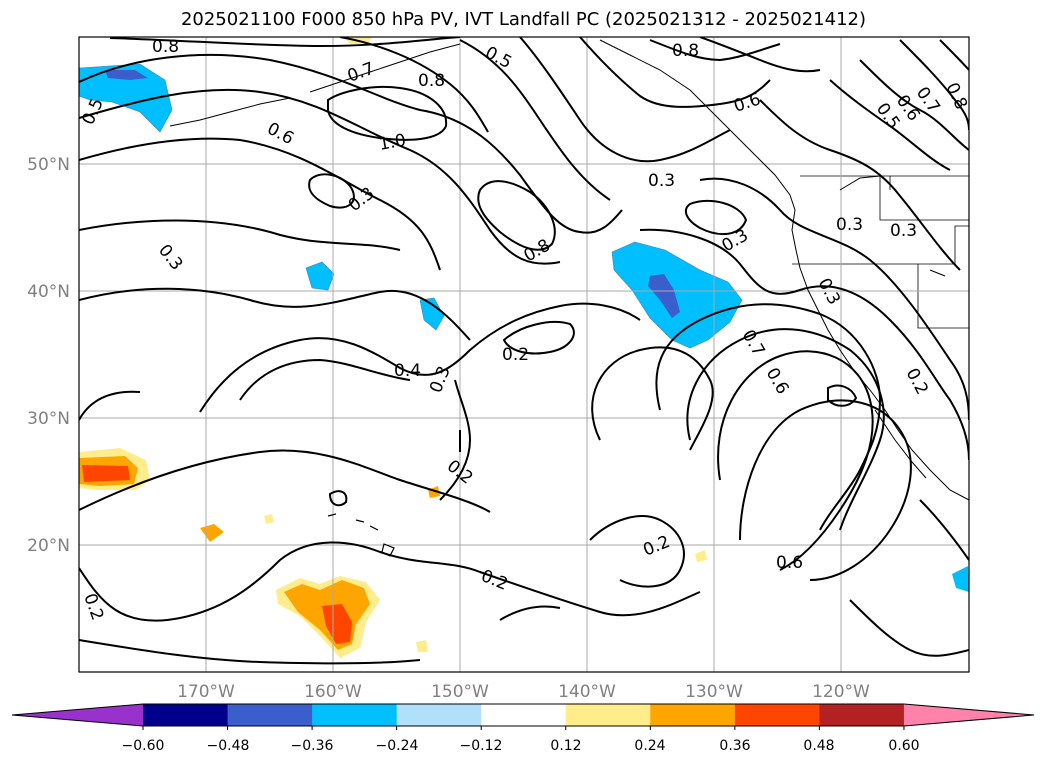 This screenshot has width=1047, height=765. Describe the element at coordinates (48, 355) in the screenshot. I see `latitude-labels: 50°N 40°N 30°N 20°N` at that location.